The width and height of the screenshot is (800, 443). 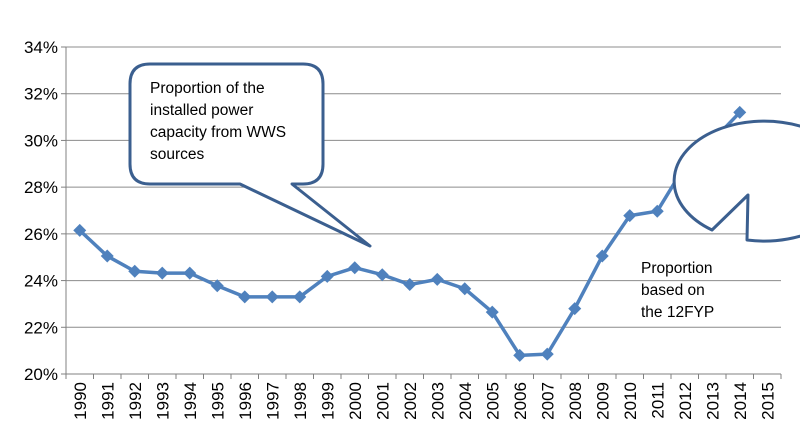 I want to click on x-tick-label: 2013, so click(x=712, y=401).